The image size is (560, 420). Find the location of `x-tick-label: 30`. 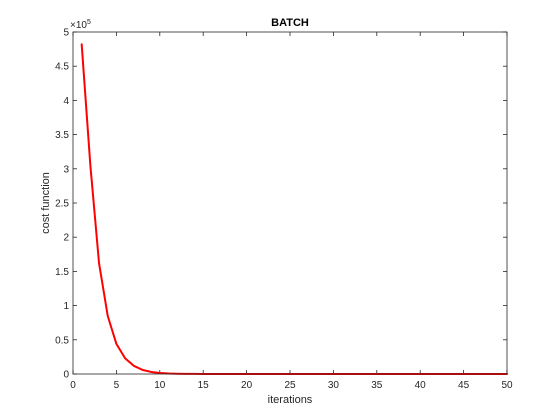

x-tick-label: 30 is located at coordinates (334, 385).